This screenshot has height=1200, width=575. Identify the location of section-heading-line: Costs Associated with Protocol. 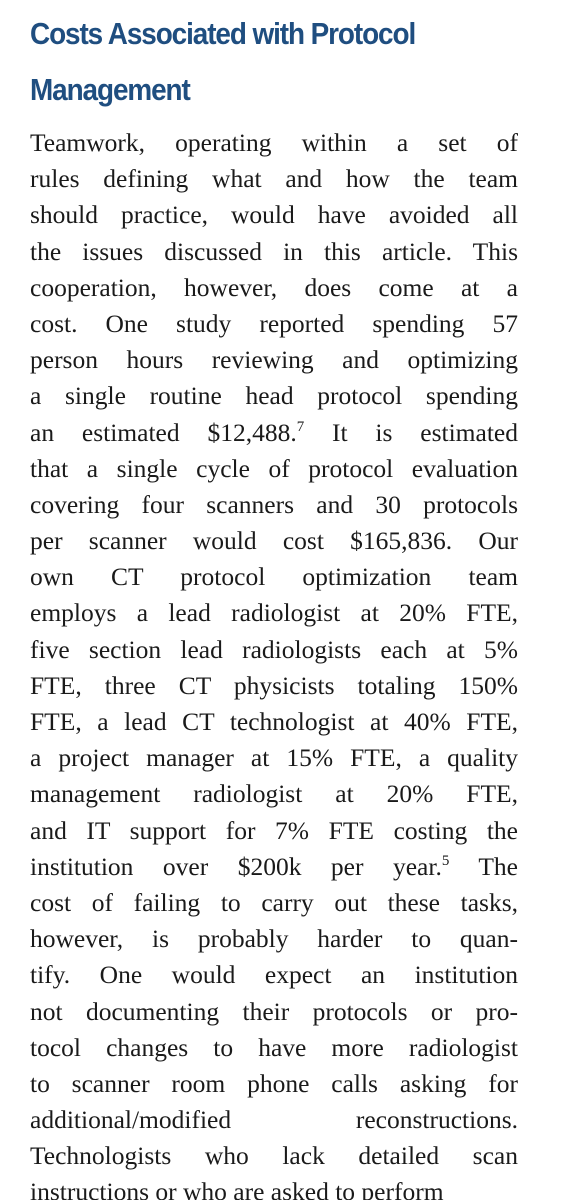
(223, 33).